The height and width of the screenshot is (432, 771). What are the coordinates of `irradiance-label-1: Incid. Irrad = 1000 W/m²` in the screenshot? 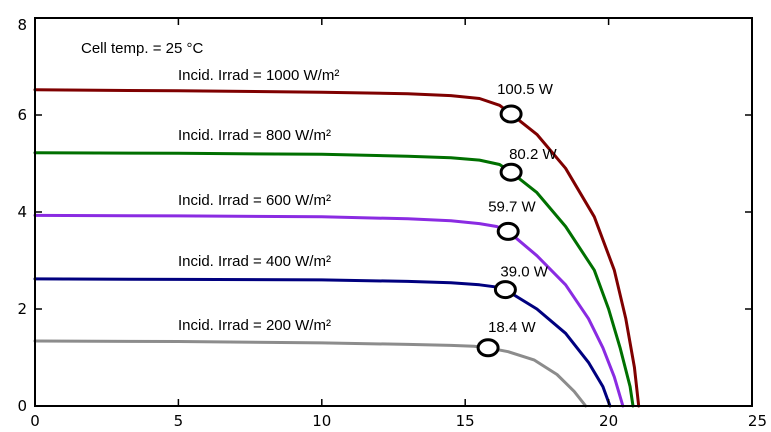 It's located at (258, 75).